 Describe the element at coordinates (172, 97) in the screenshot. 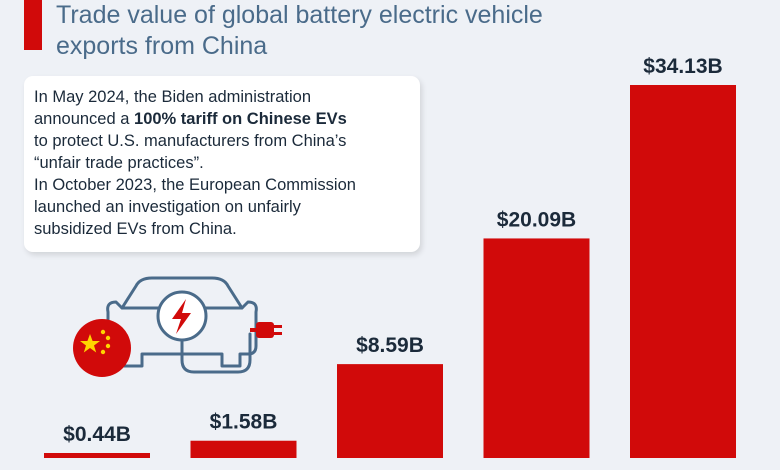

I see `annotation-line-1: In May 2024, the Biden administration` at that location.